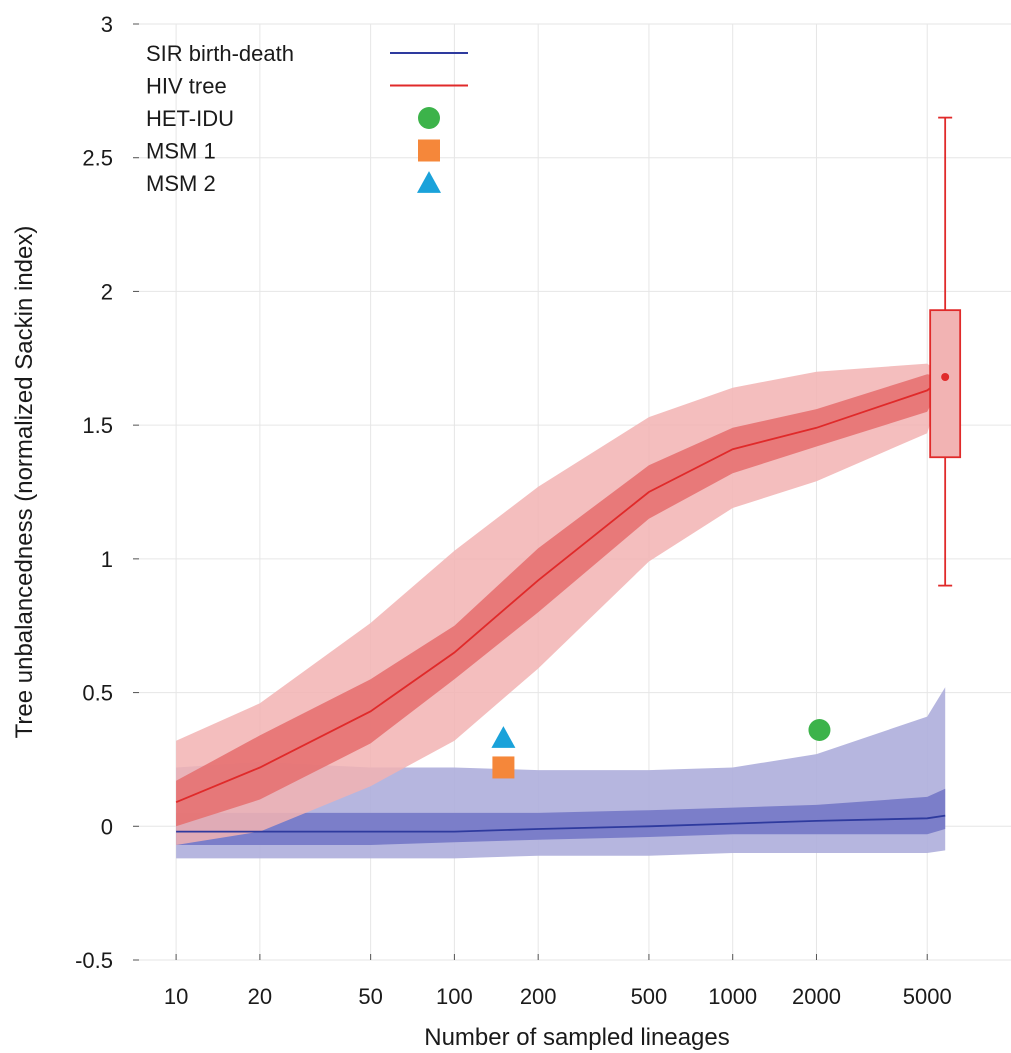  What do you see at coordinates (816, 996) in the screenshot?
I see `x-tick-label: 2000` at bounding box center [816, 996].